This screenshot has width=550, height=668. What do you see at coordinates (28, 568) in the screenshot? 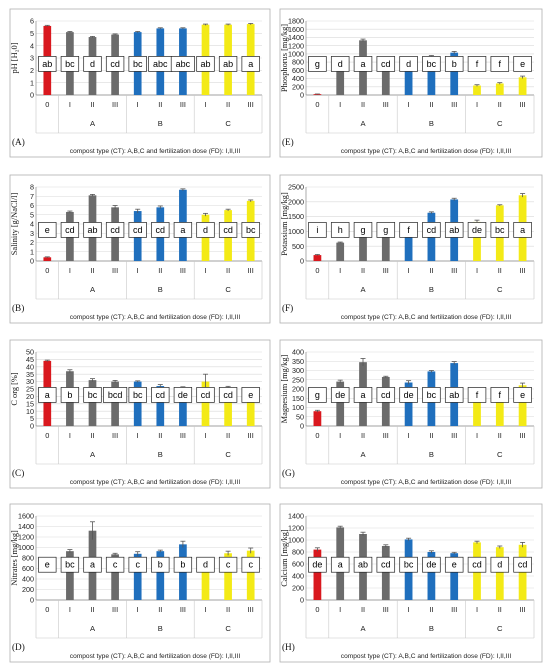
I see `y-tick-label: 600` at bounding box center [28, 568].